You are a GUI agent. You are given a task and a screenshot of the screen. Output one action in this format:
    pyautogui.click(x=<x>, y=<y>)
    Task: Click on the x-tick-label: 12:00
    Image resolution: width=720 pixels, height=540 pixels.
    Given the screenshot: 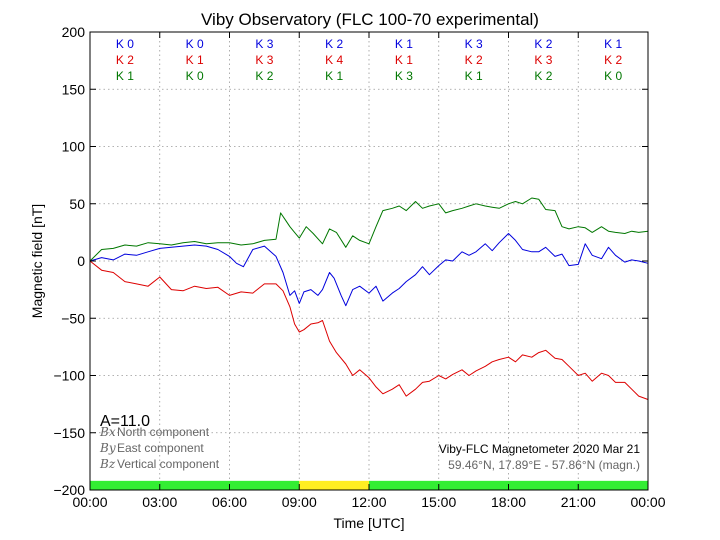 What is the action you would take?
    pyautogui.click(x=368, y=502)
    